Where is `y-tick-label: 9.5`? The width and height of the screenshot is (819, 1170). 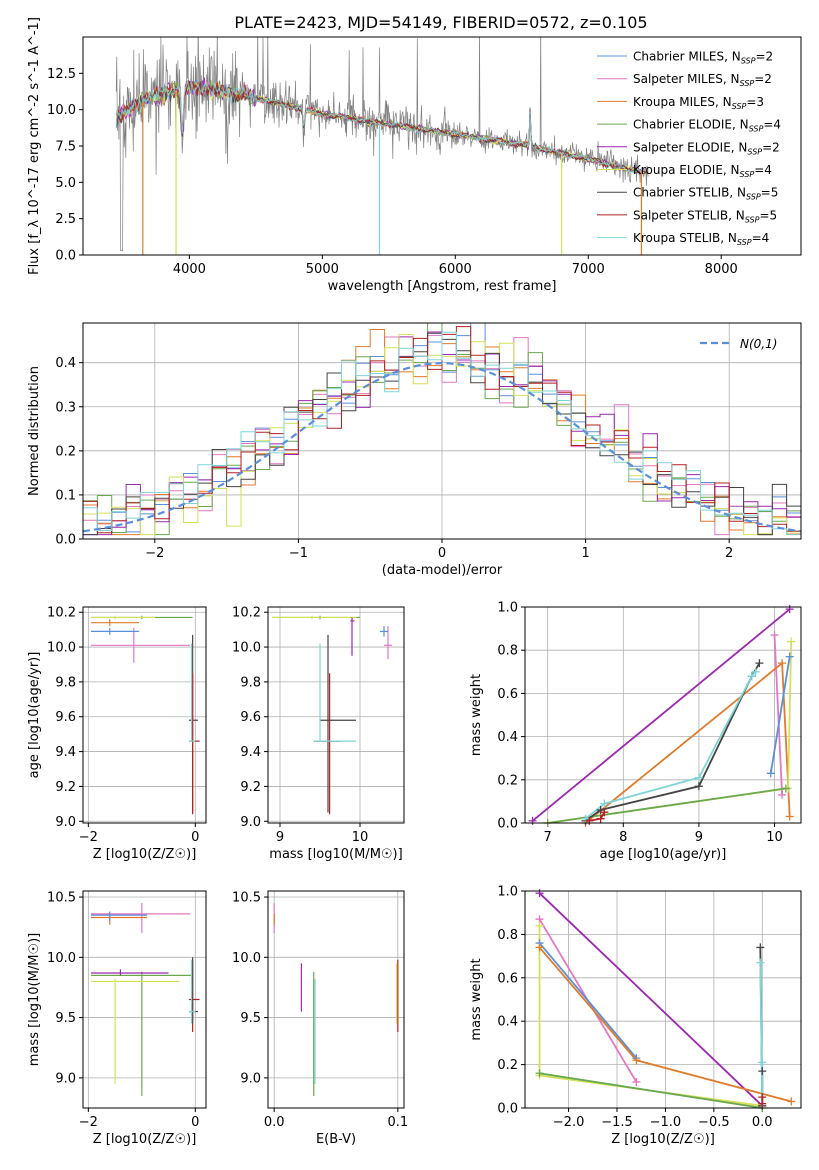
y-tick-label: 9.5 is located at coordinates (250, 1018).